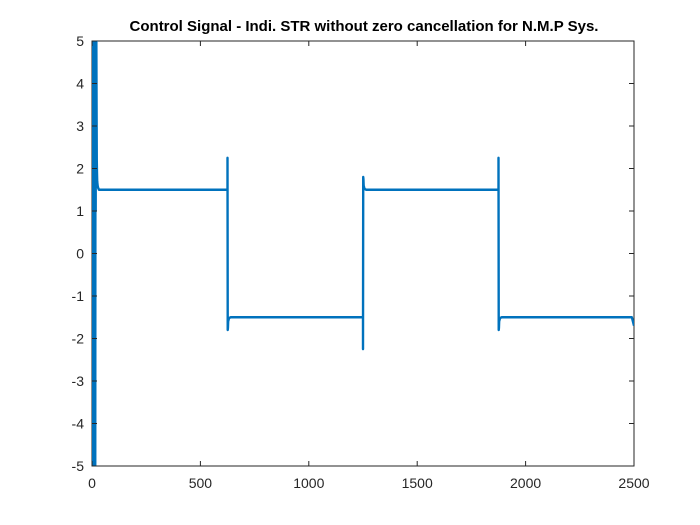 This screenshot has width=700, height=525. What do you see at coordinates (80, 211) in the screenshot?
I see `y-tick-label: 1` at bounding box center [80, 211].